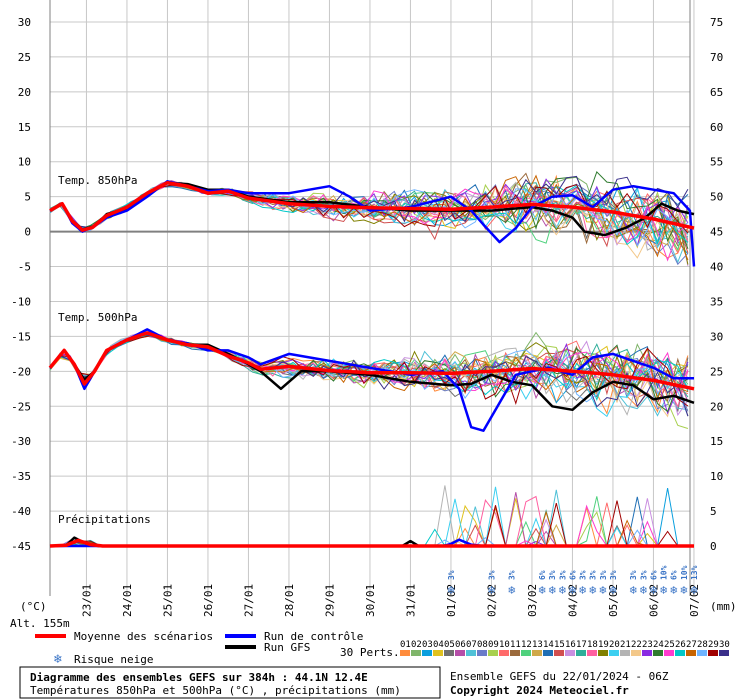 The height and width of the screenshot is (700, 740). What do you see at coordinates (559, 676) in the screenshot?
I see `footer-run-info: Ensemble GEFS du 22/01/2024 - 06Z` at bounding box center [559, 676].